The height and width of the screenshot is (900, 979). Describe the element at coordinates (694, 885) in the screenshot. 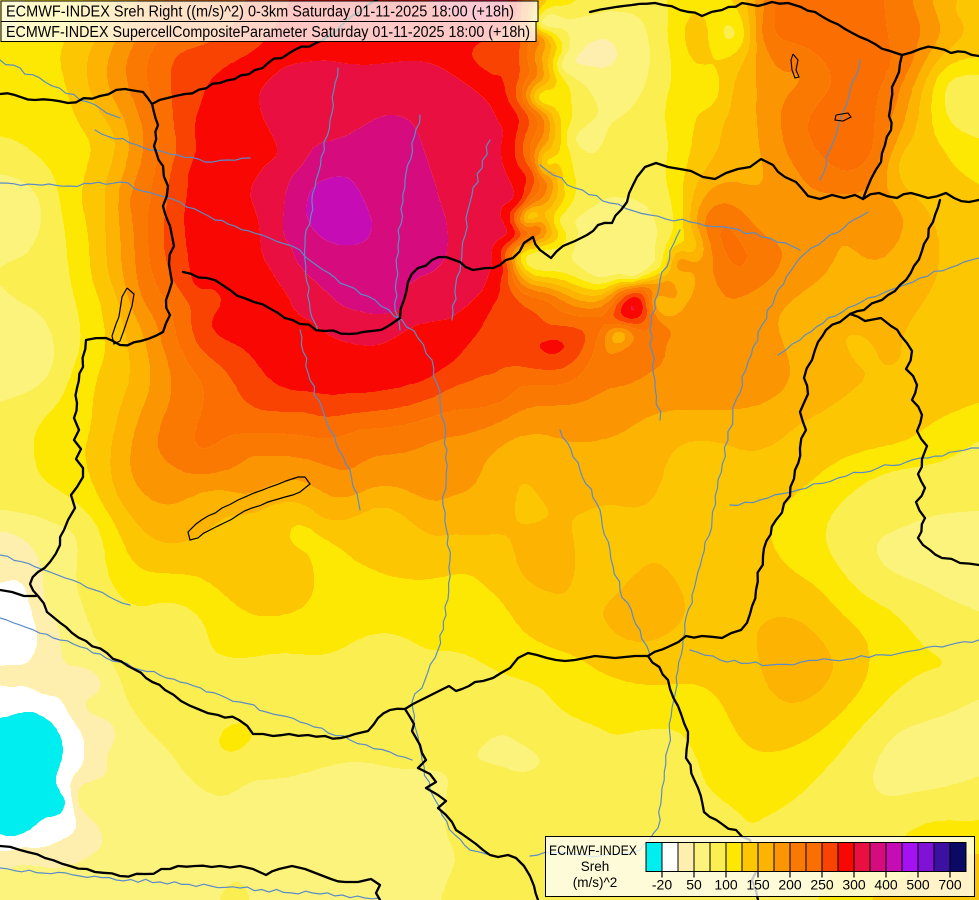

I see `svg-text: 50` at that location.